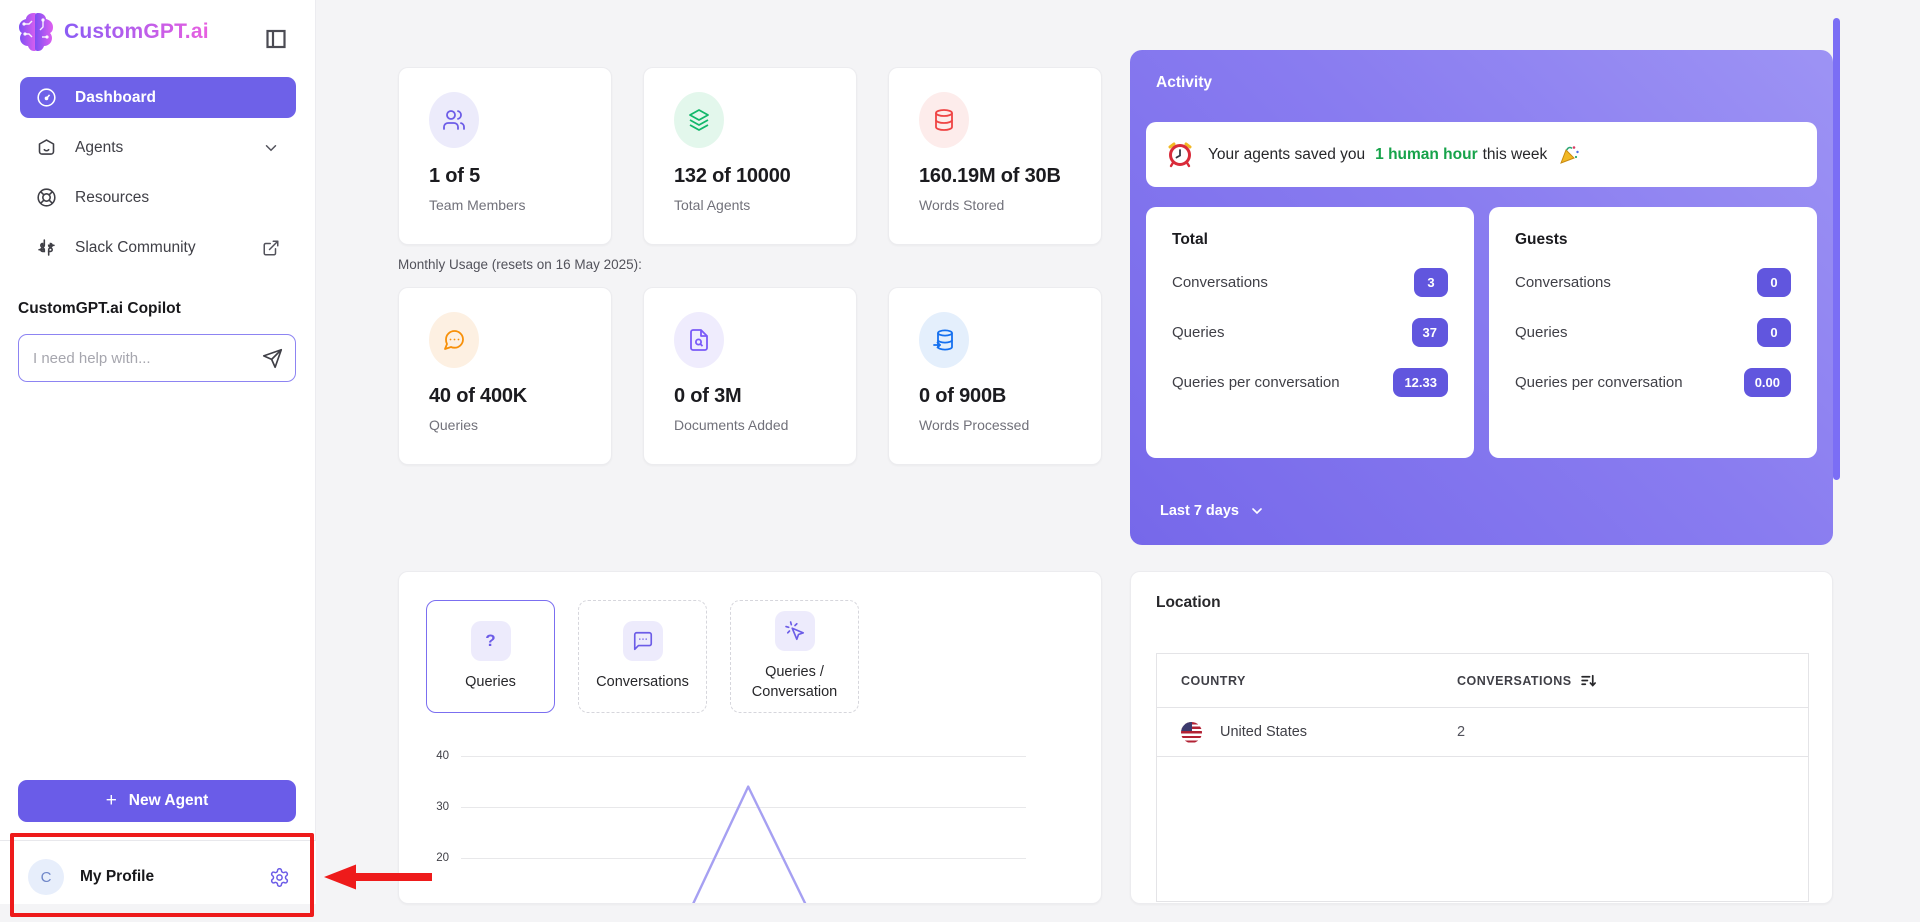  Describe the element at coordinates (1191, 732) in the screenshot. I see `us-flag-icon` at that location.